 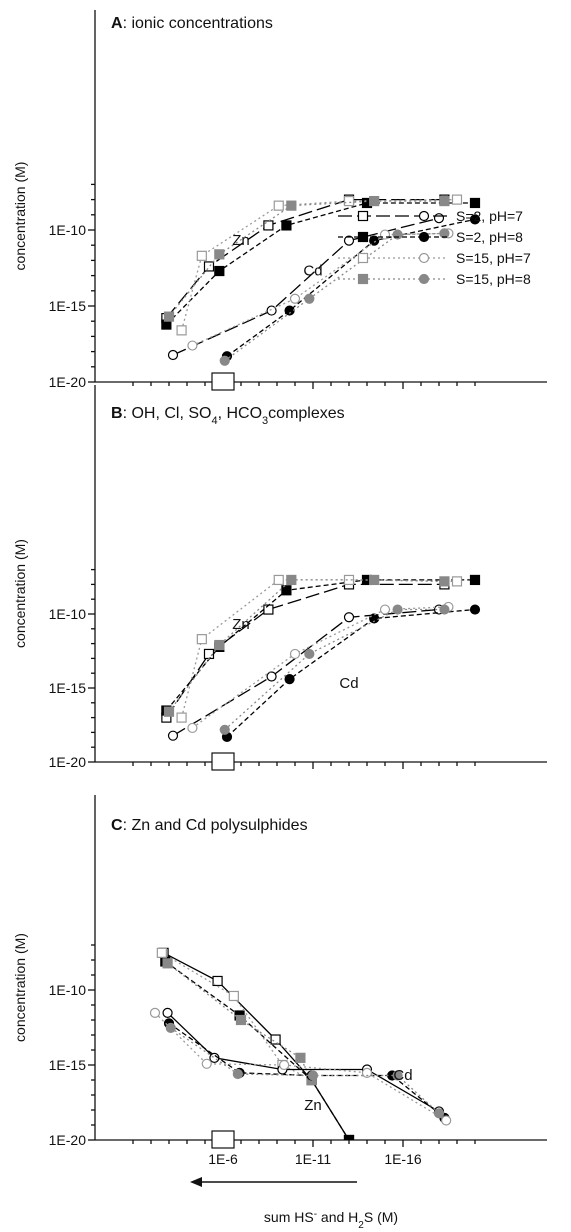 What do you see at coordinates (403, 1159) in the screenshot?
I see `x-tick-label: 1E-16` at bounding box center [403, 1159].